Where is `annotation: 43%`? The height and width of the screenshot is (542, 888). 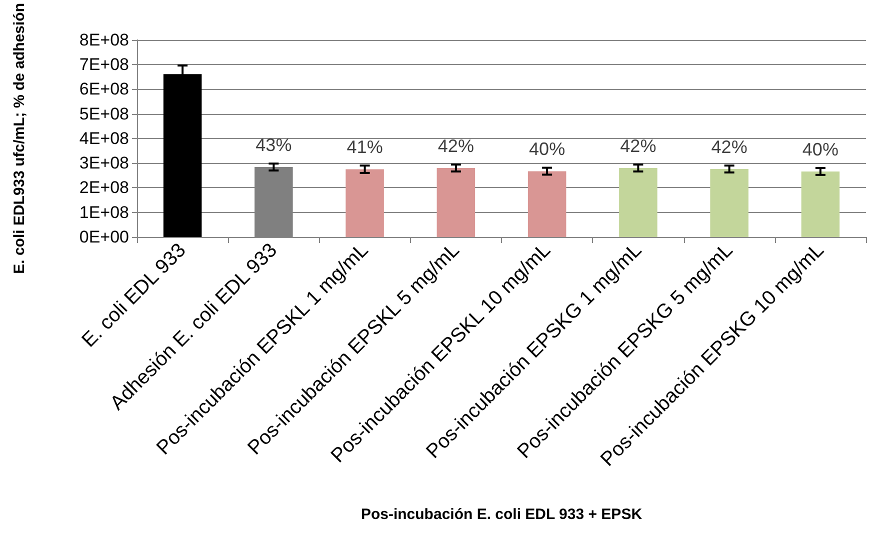
annotation: 43% is located at coordinates (274, 145).